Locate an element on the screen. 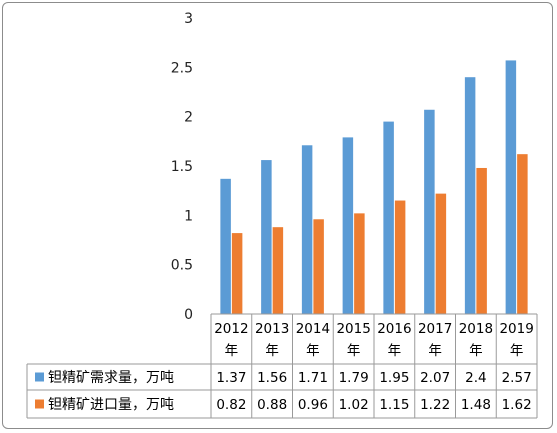  x-tick-label: 2018 is located at coordinates (476, 329).